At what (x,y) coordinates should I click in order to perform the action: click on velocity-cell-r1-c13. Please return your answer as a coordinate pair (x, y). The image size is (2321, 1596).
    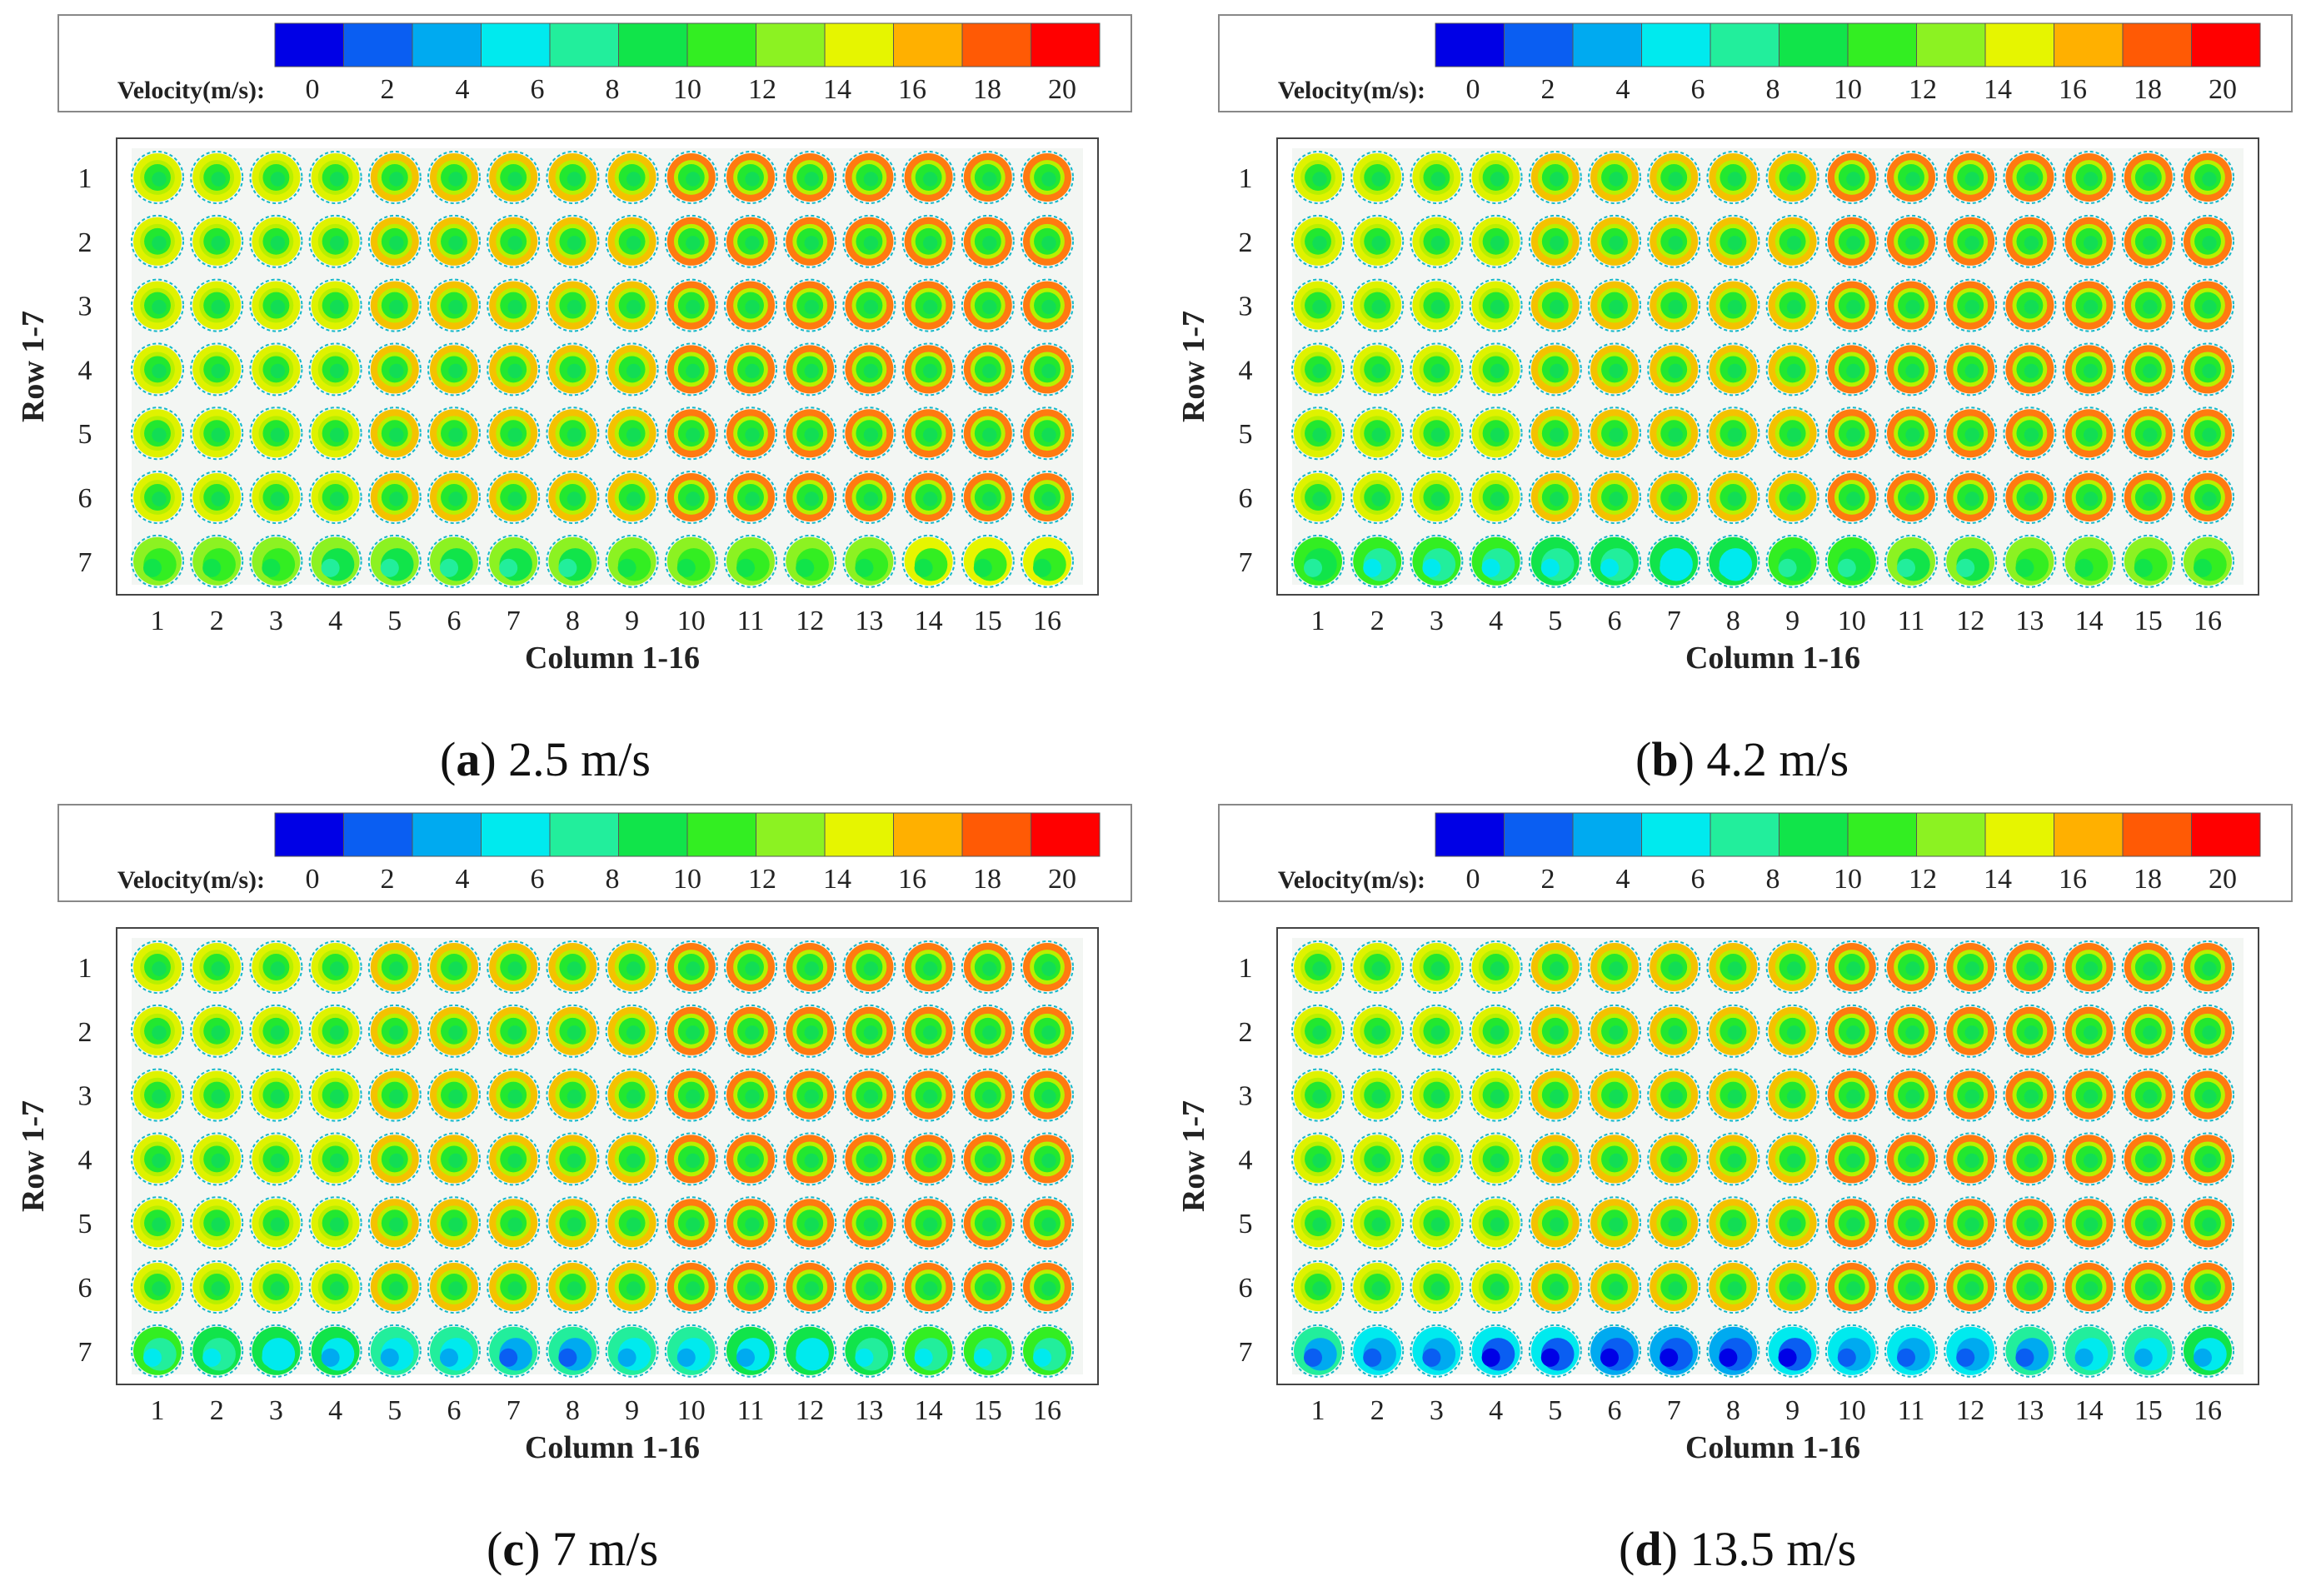
    Looking at the image, I should click on (2030, 177).